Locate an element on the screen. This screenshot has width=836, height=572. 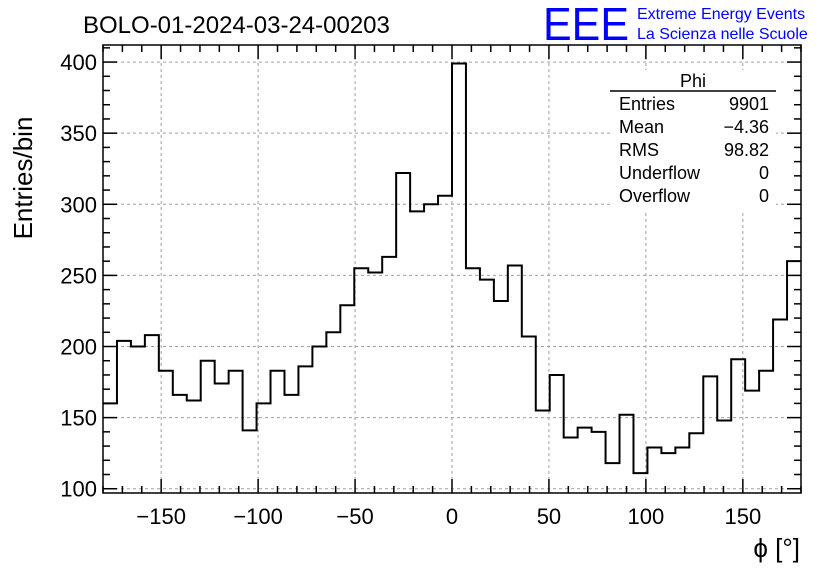
stats-box-background is located at coordinates (693, 140).